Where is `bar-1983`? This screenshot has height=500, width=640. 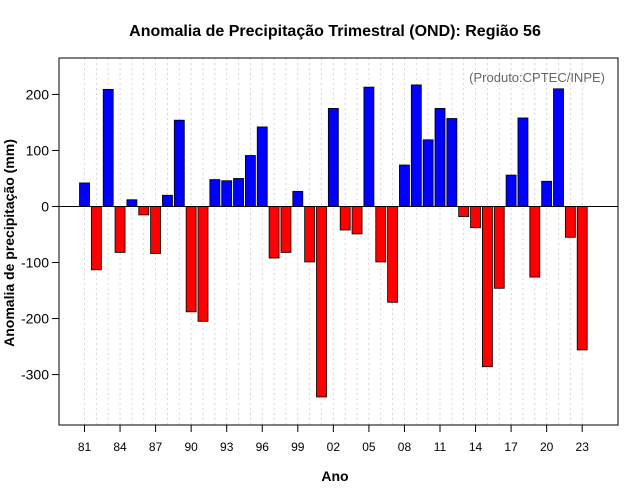 bar-1983 is located at coordinates (108, 147).